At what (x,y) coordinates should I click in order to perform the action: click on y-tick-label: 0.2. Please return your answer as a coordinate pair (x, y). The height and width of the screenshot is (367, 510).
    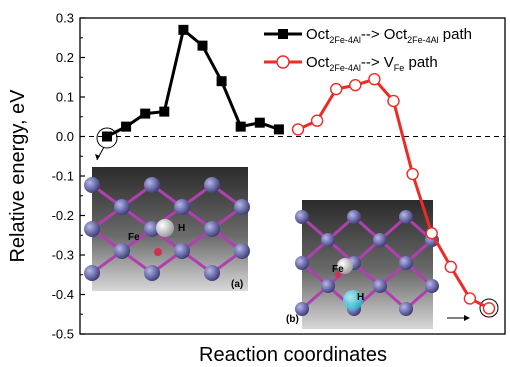
    Looking at the image, I should click on (65, 57).